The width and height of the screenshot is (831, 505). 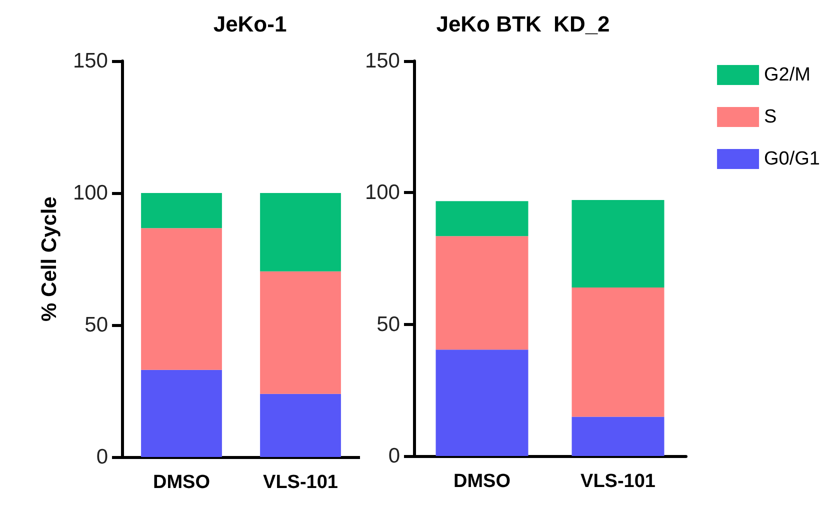 I want to click on legend-label: G0/G1, so click(x=792, y=159).